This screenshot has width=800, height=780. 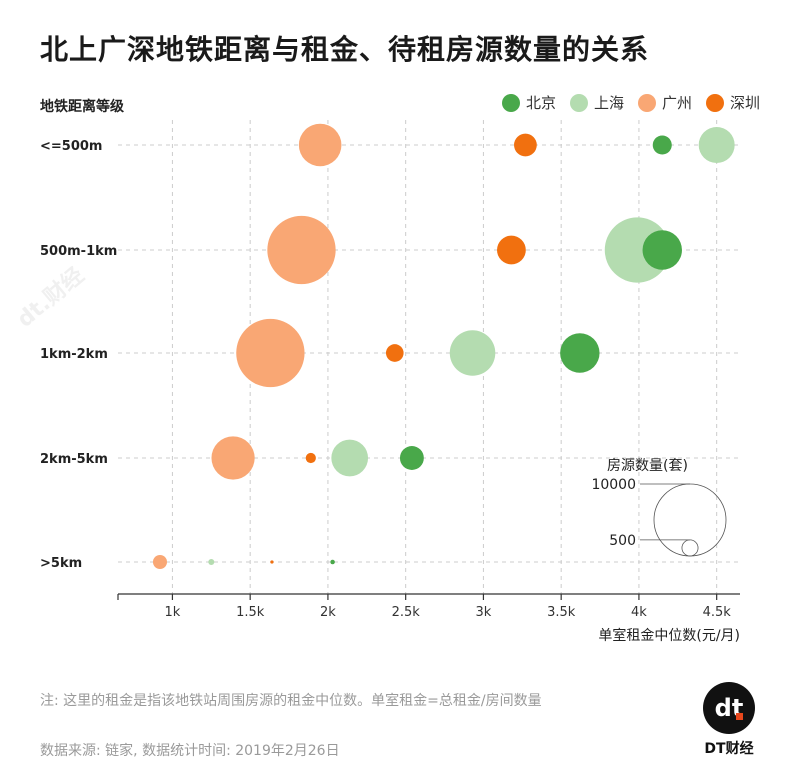 I want to click on size-legend-label-1: 500, so click(x=622, y=541).